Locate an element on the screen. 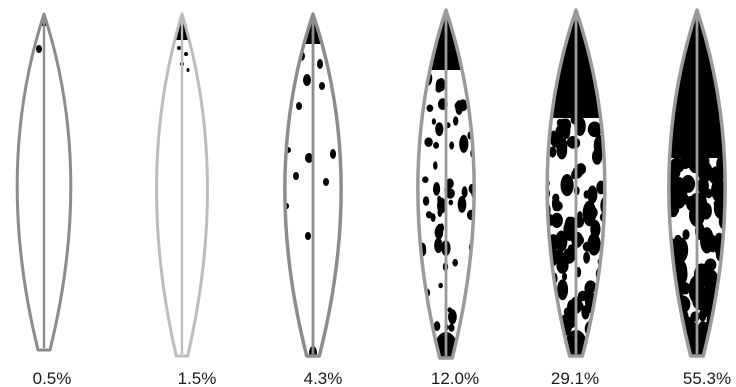 This screenshot has height=387, width=736. severity-label-5: 29.1% is located at coordinates (575, 378).